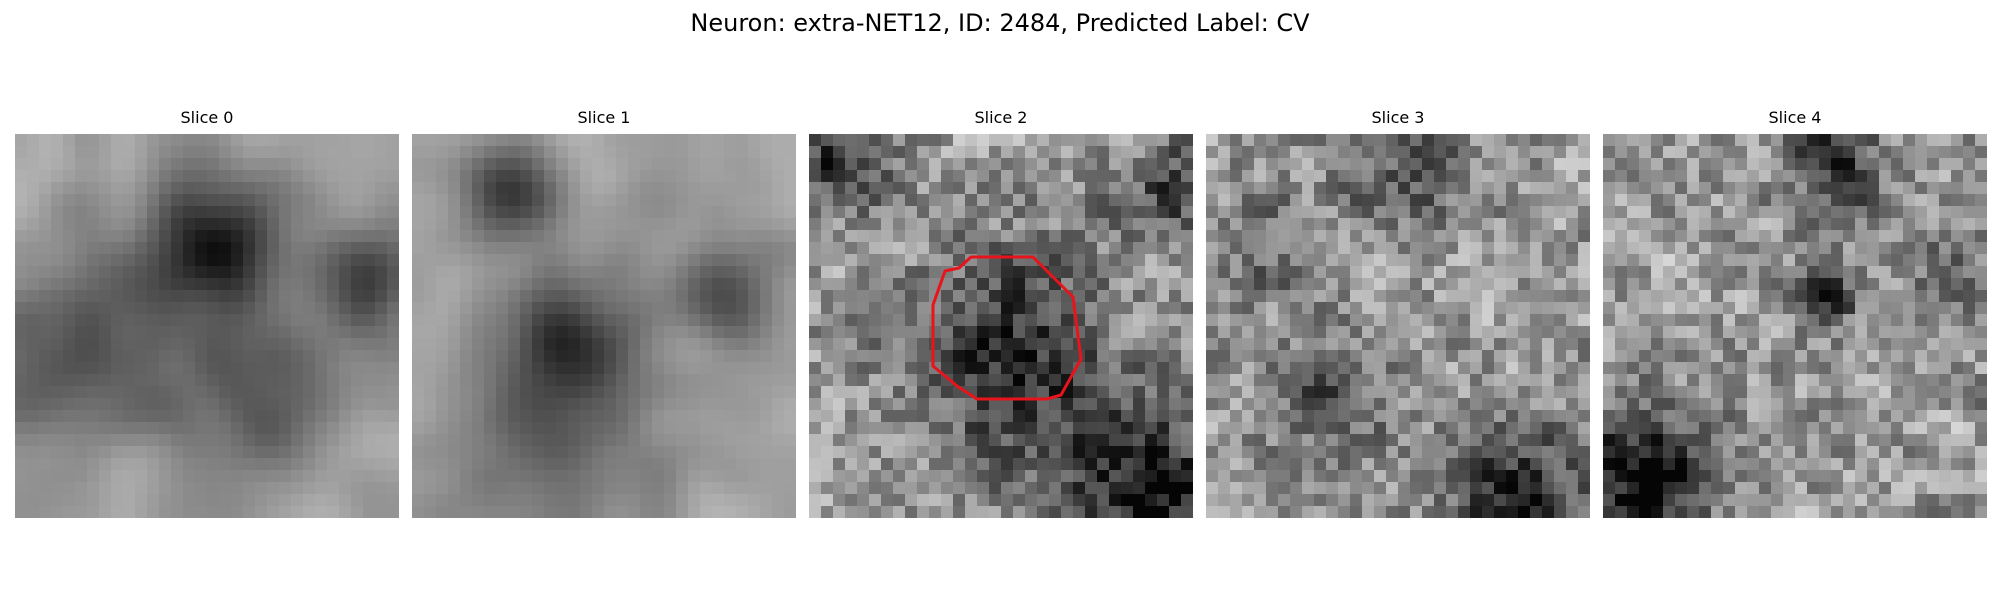 The image size is (2000, 600). Describe the element at coordinates (207, 117) in the screenshot. I see `slice-title: Slice 0` at that location.